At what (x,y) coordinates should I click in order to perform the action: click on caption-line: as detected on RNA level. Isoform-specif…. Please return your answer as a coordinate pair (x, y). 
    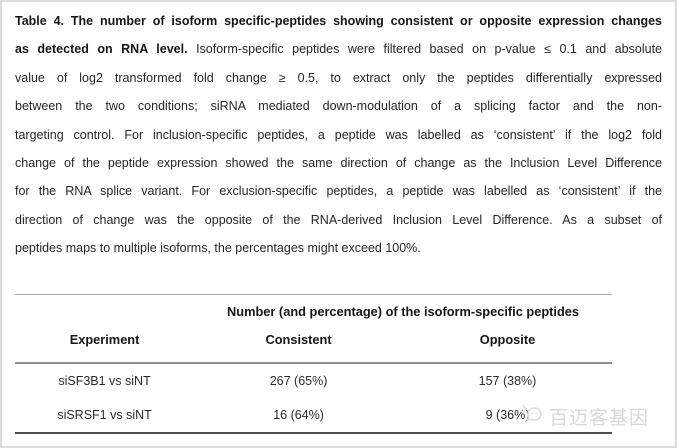
    Looking at the image, I should click on (338, 49).